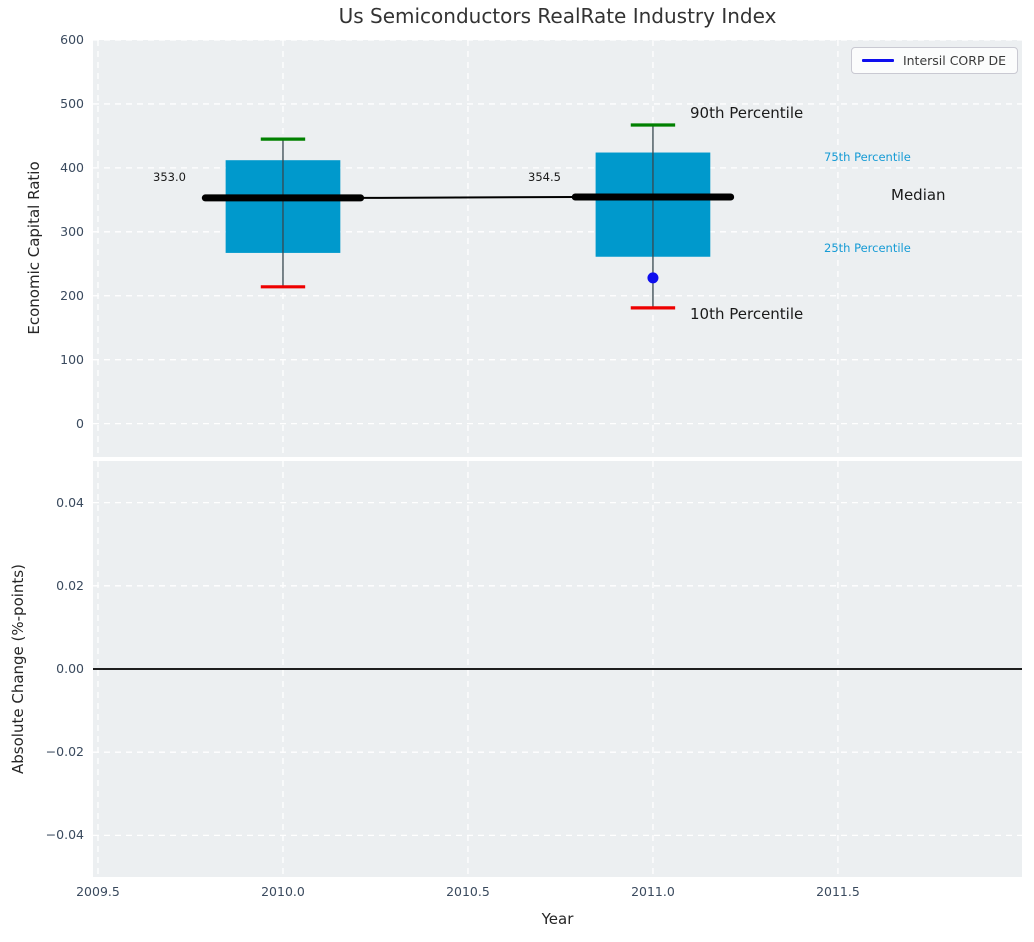 This screenshot has height=942, width=1034. I want to click on y-tick-label-top: 200, so click(72, 295).